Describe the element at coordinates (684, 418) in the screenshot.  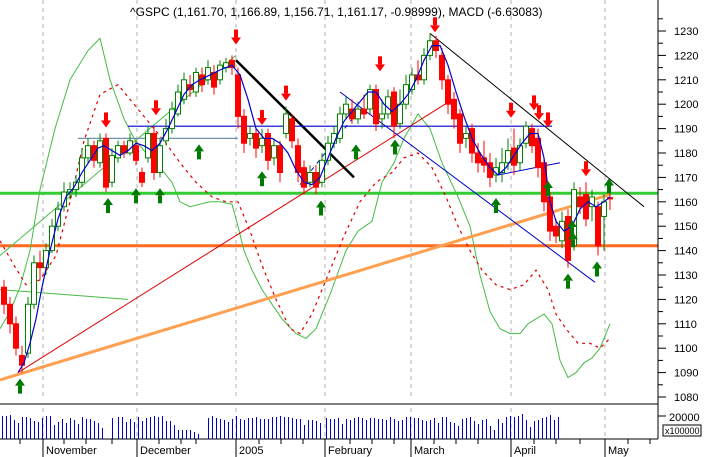
I see `volume-tick-label: 20000` at that location.